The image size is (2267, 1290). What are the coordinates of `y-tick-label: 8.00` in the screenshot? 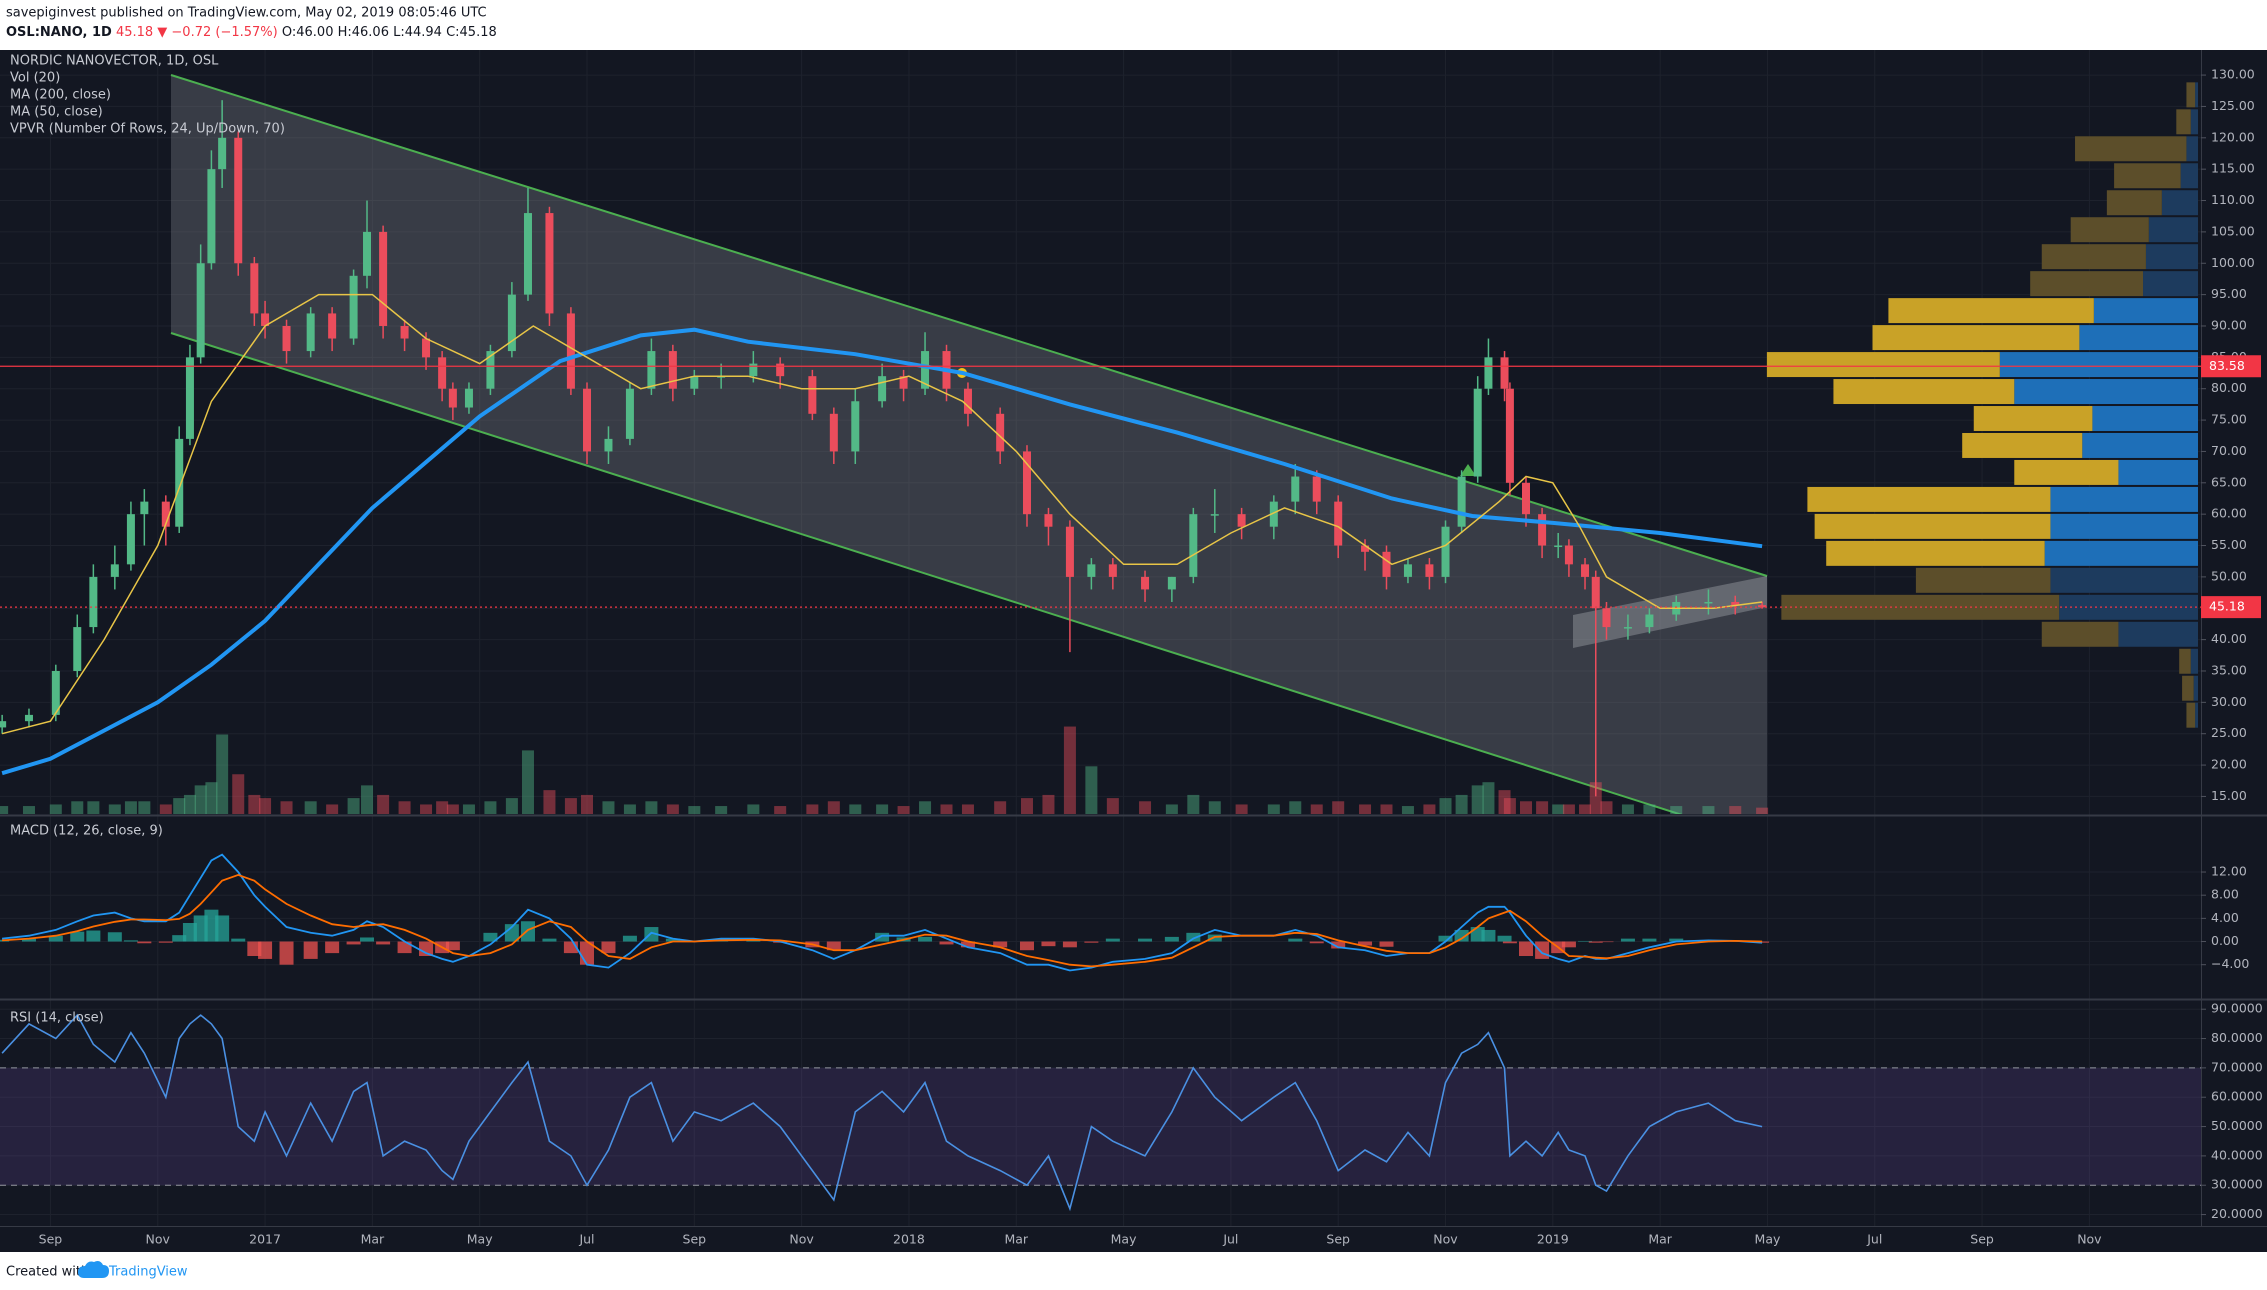 It's located at (2225, 894).